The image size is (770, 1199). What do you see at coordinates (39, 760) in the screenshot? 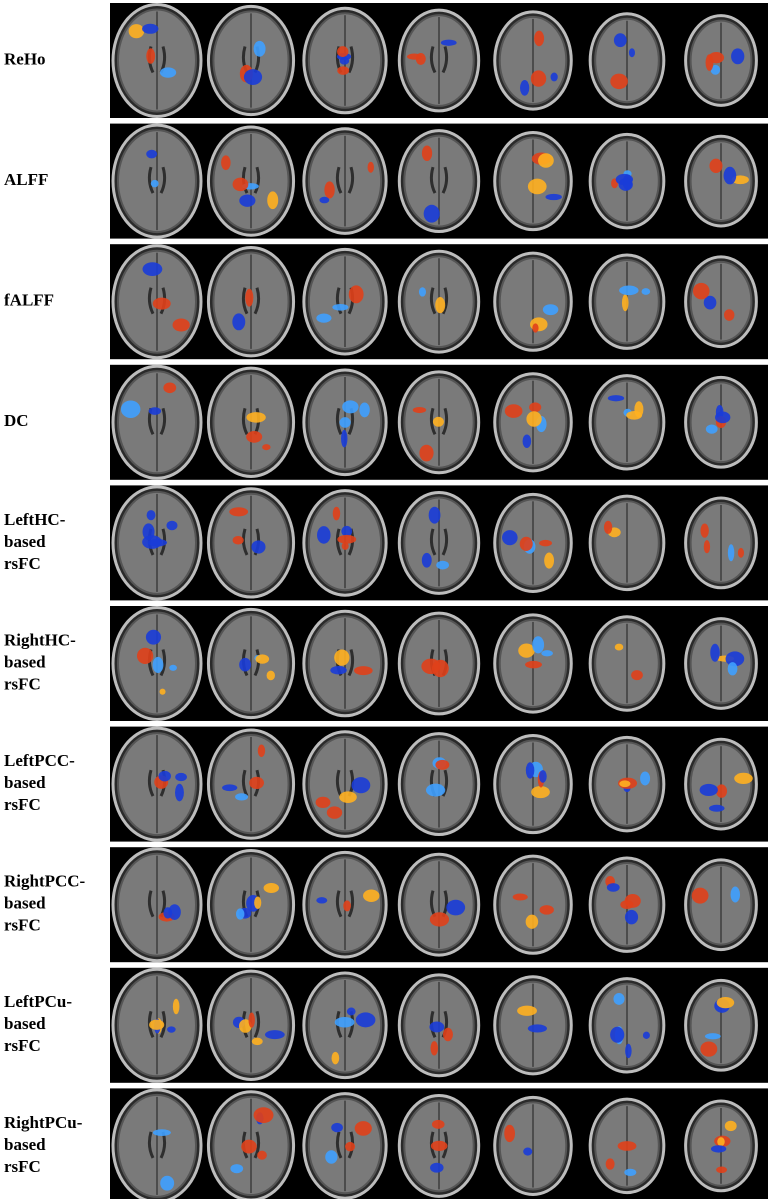
I see `row-label: LeftPCC-` at bounding box center [39, 760].